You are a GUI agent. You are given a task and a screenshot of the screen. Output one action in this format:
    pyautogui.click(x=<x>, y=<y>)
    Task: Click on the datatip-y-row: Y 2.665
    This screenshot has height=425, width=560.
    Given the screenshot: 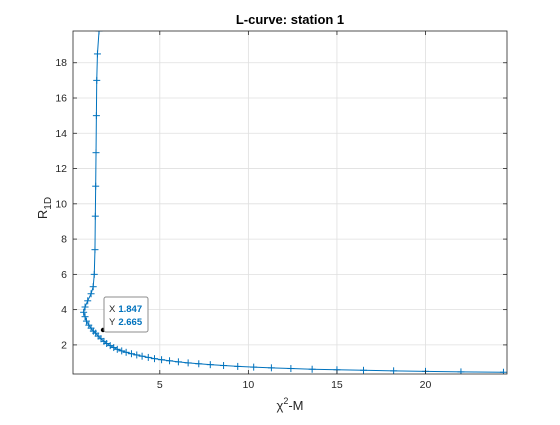 What is the action you would take?
    pyautogui.click(x=126, y=322)
    